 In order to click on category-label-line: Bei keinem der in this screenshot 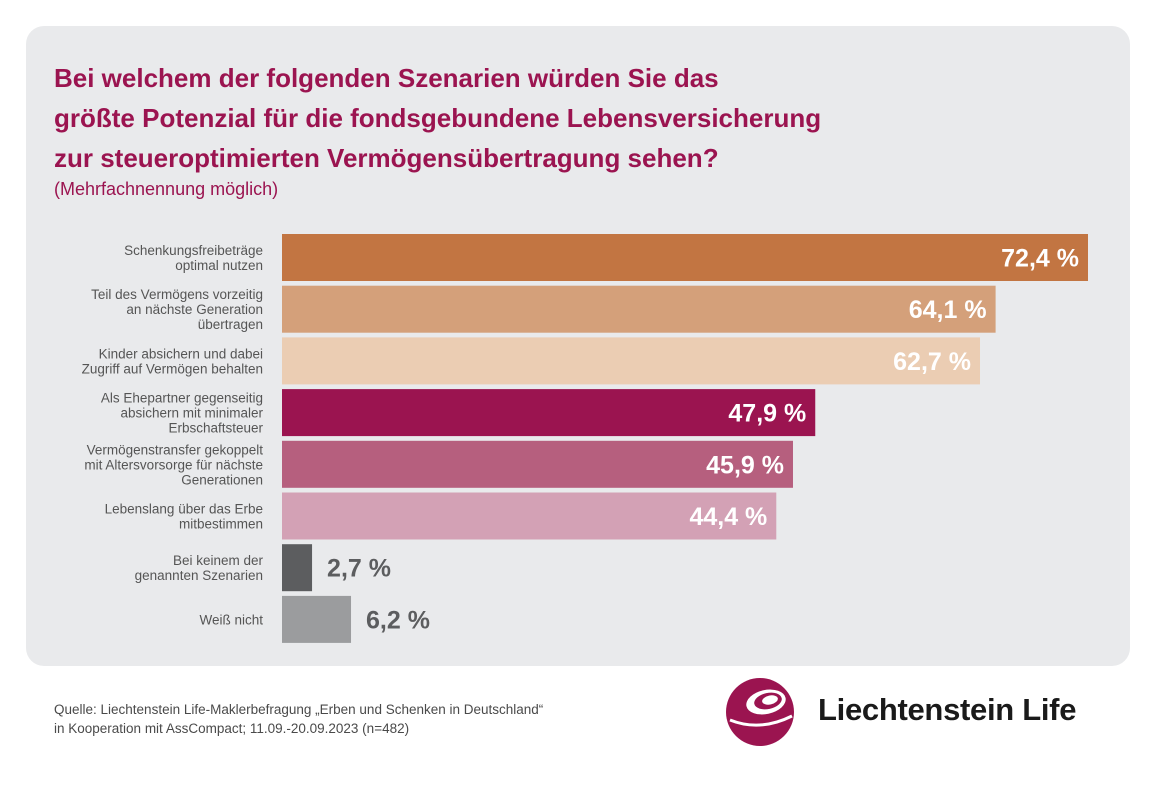, I will do `click(218, 560)`.